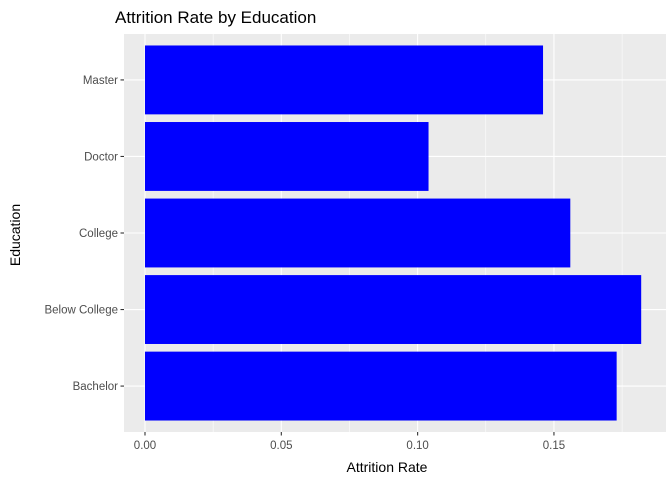 This screenshot has height=480, width=672. Describe the element at coordinates (100, 81) in the screenshot. I see `y-tick-label: Master` at that location.